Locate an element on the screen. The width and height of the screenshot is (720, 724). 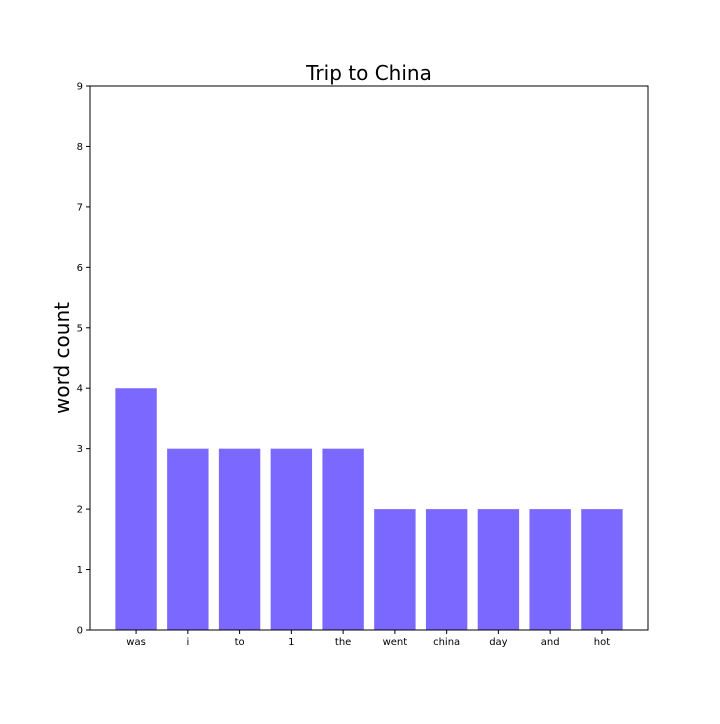
y-tick-label: 1 is located at coordinates (80, 570).